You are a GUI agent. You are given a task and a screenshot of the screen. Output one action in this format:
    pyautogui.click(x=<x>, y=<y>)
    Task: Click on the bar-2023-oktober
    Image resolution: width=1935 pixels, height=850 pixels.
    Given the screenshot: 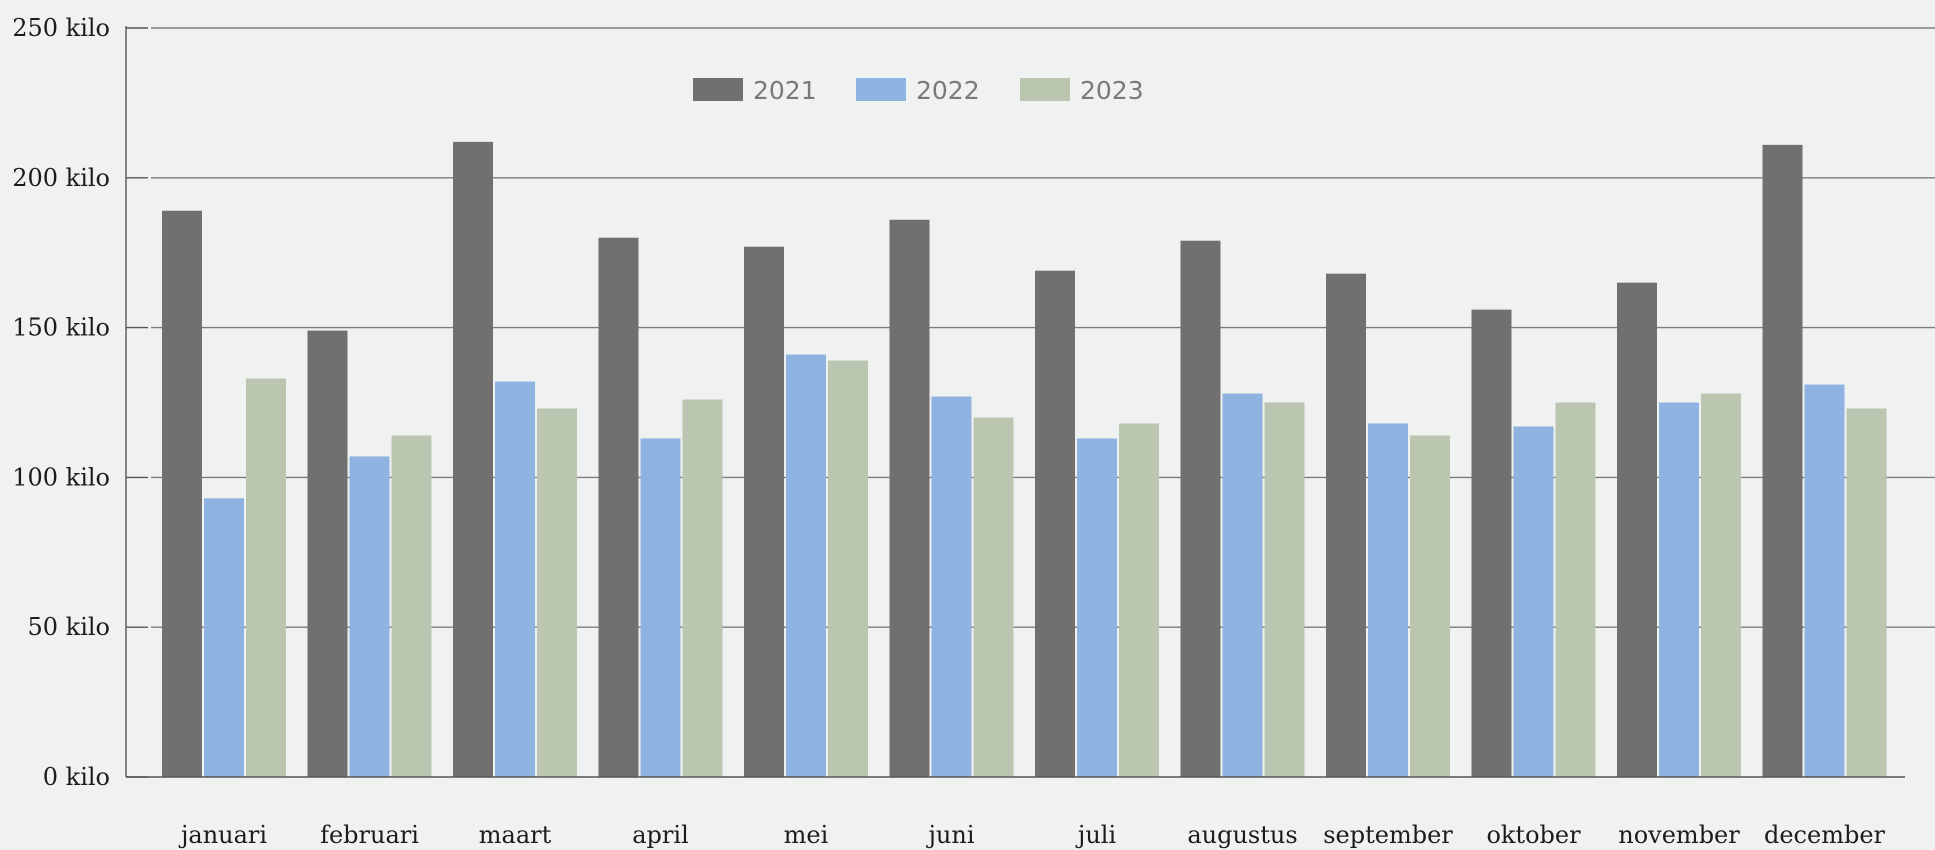 What is the action you would take?
    pyautogui.click(x=1576, y=590)
    